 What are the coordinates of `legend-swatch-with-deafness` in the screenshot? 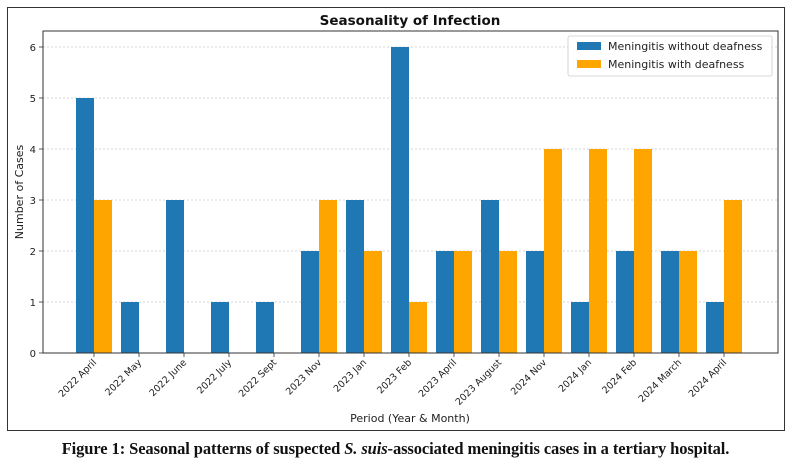 It's located at (589, 64).